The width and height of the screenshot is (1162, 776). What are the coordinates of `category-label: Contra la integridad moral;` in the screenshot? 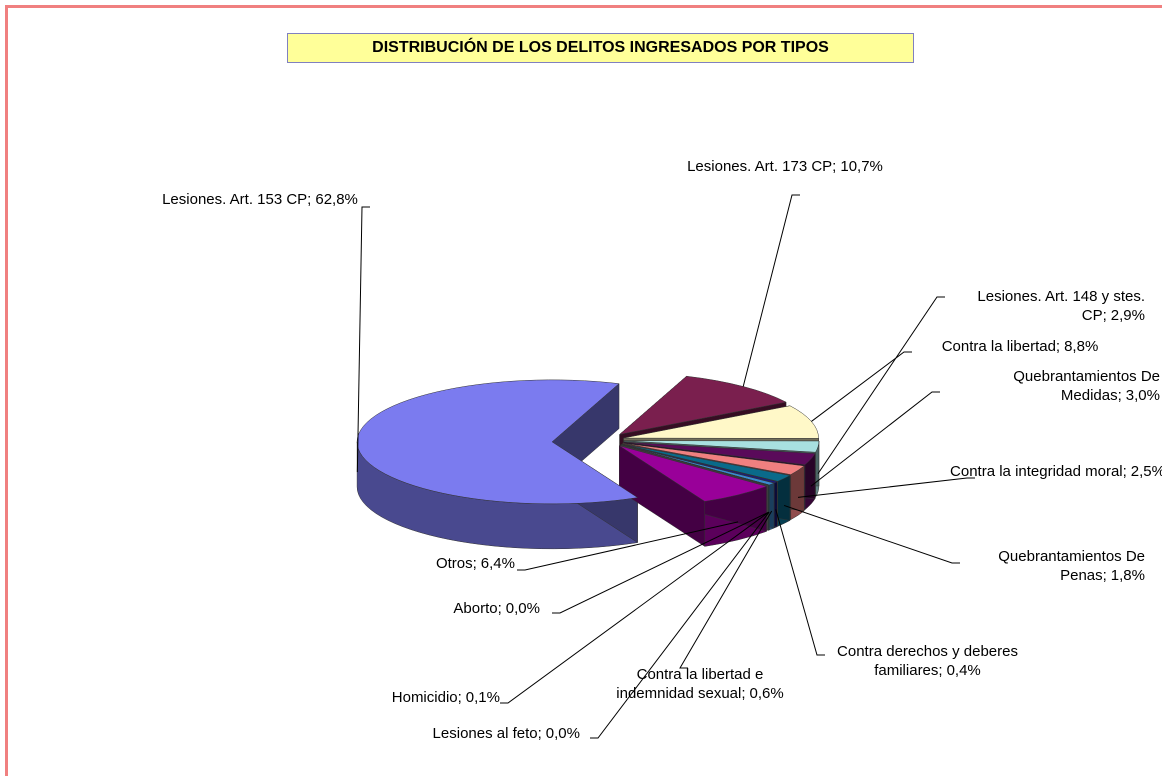 It's located at (1038, 471).